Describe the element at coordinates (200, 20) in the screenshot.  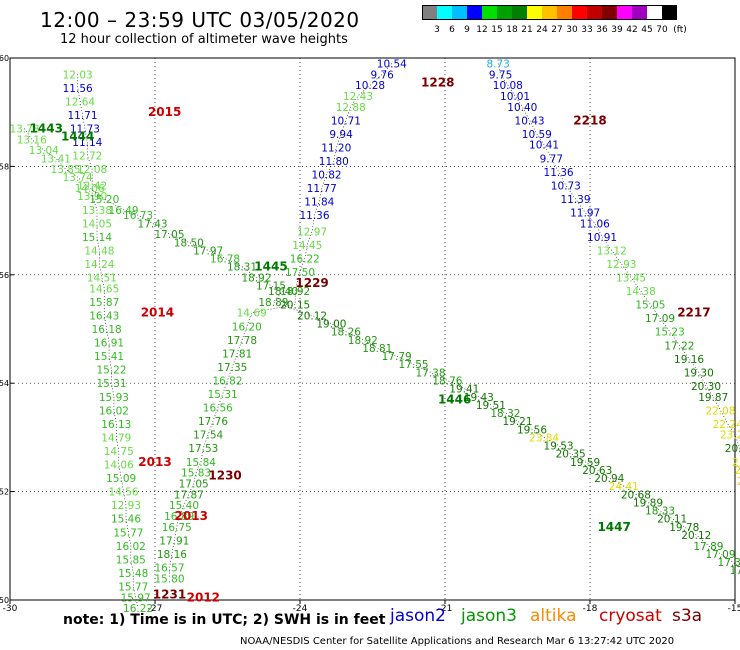
I see `map-title: 12:00 – 23:59 UTC 03/05/2020` at that location.